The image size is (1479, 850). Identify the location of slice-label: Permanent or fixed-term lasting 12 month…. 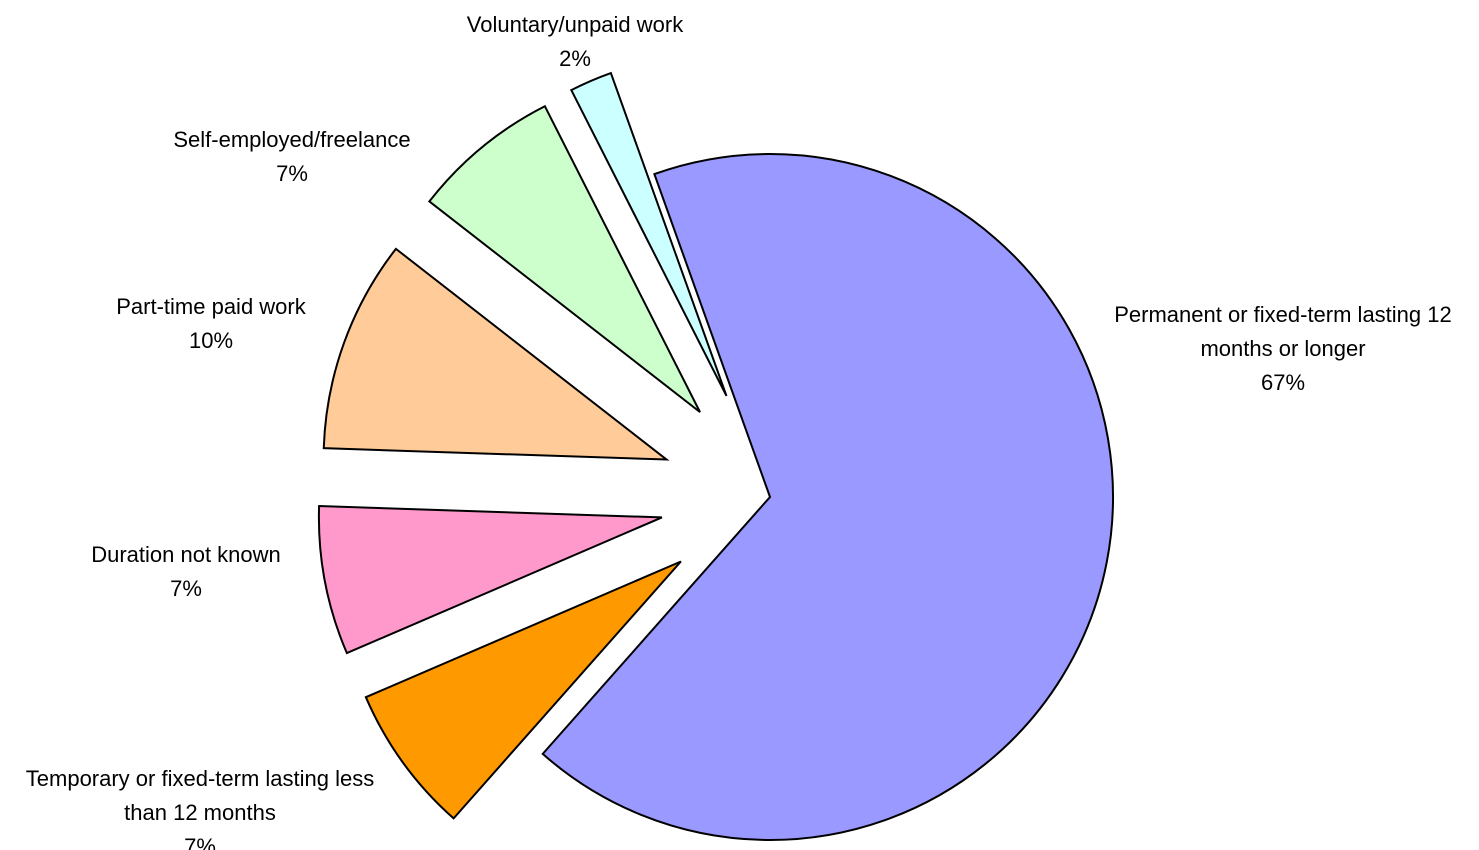
(1283, 349).